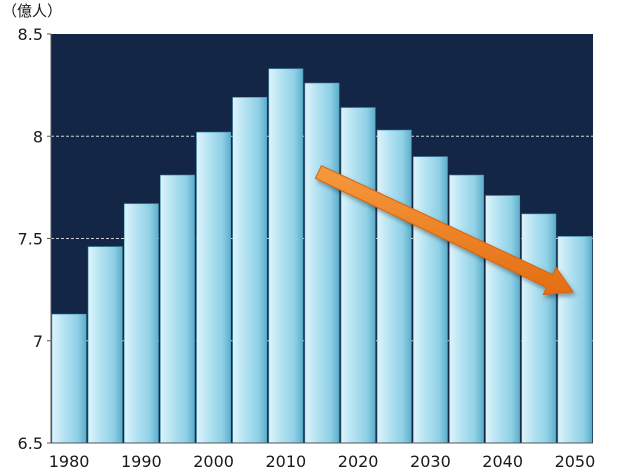  I want to click on x-tick-label: 1980, so click(69, 461).